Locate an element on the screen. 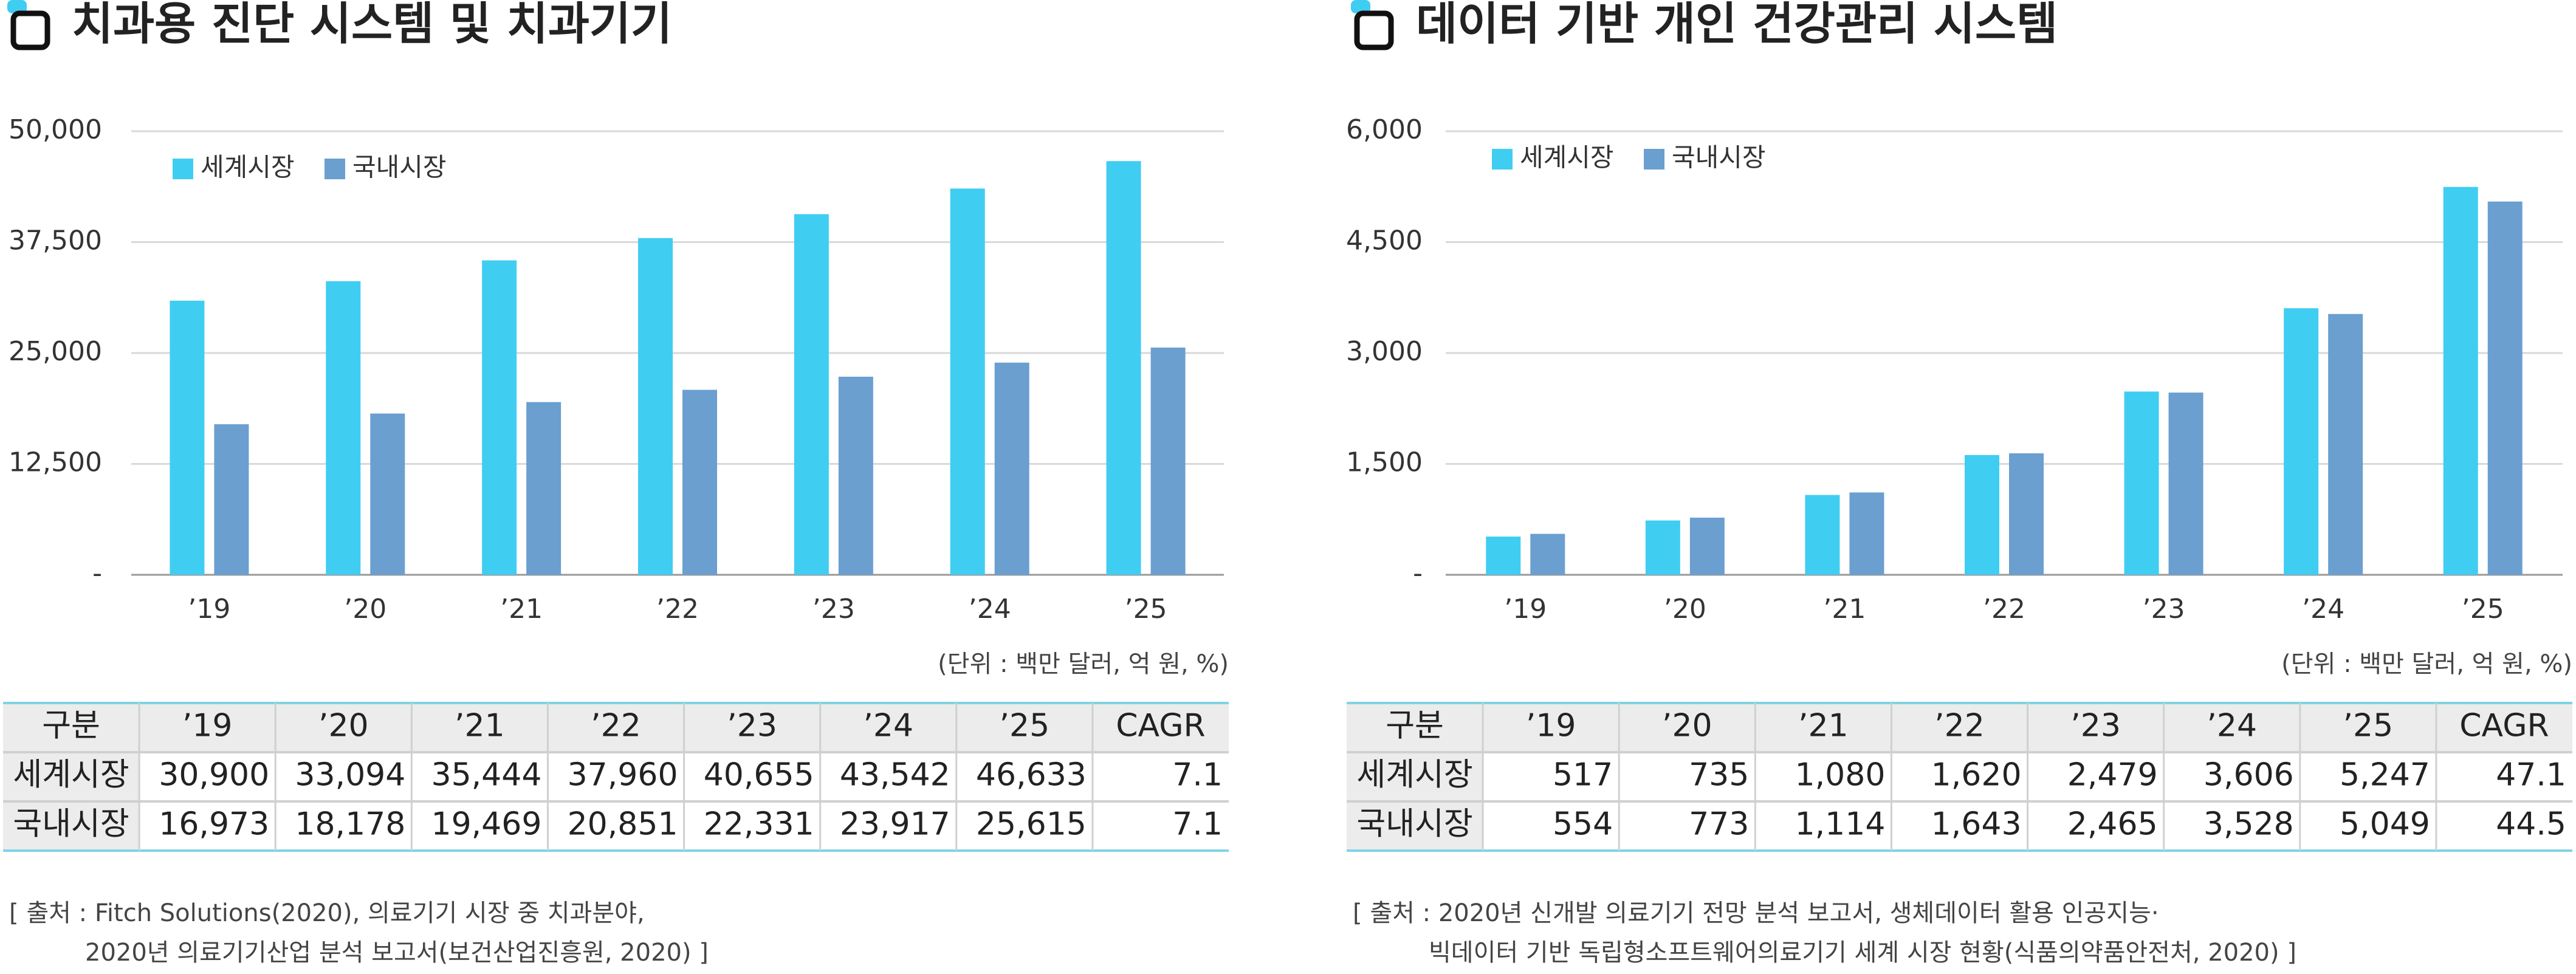  table-cell: 43,542 is located at coordinates (895, 775).